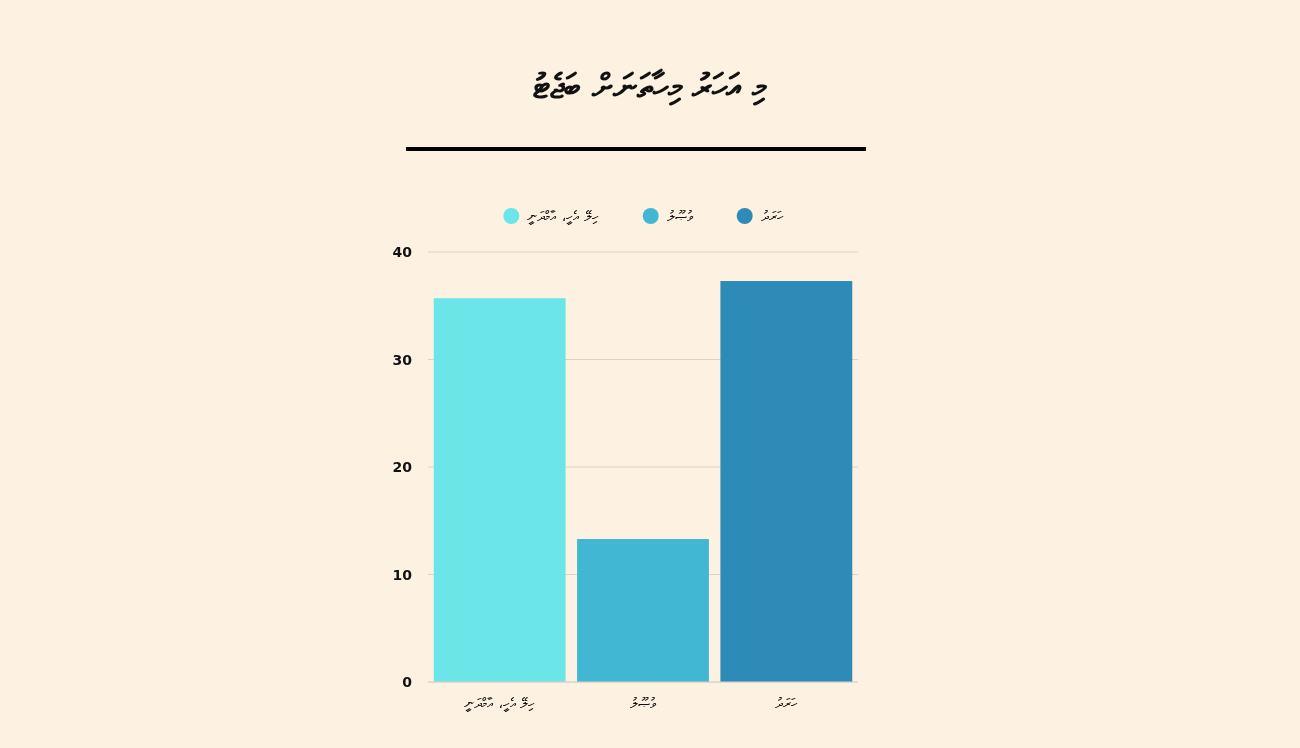  What do you see at coordinates (407, 682) in the screenshot?
I see `y-tick-label: 0` at bounding box center [407, 682].